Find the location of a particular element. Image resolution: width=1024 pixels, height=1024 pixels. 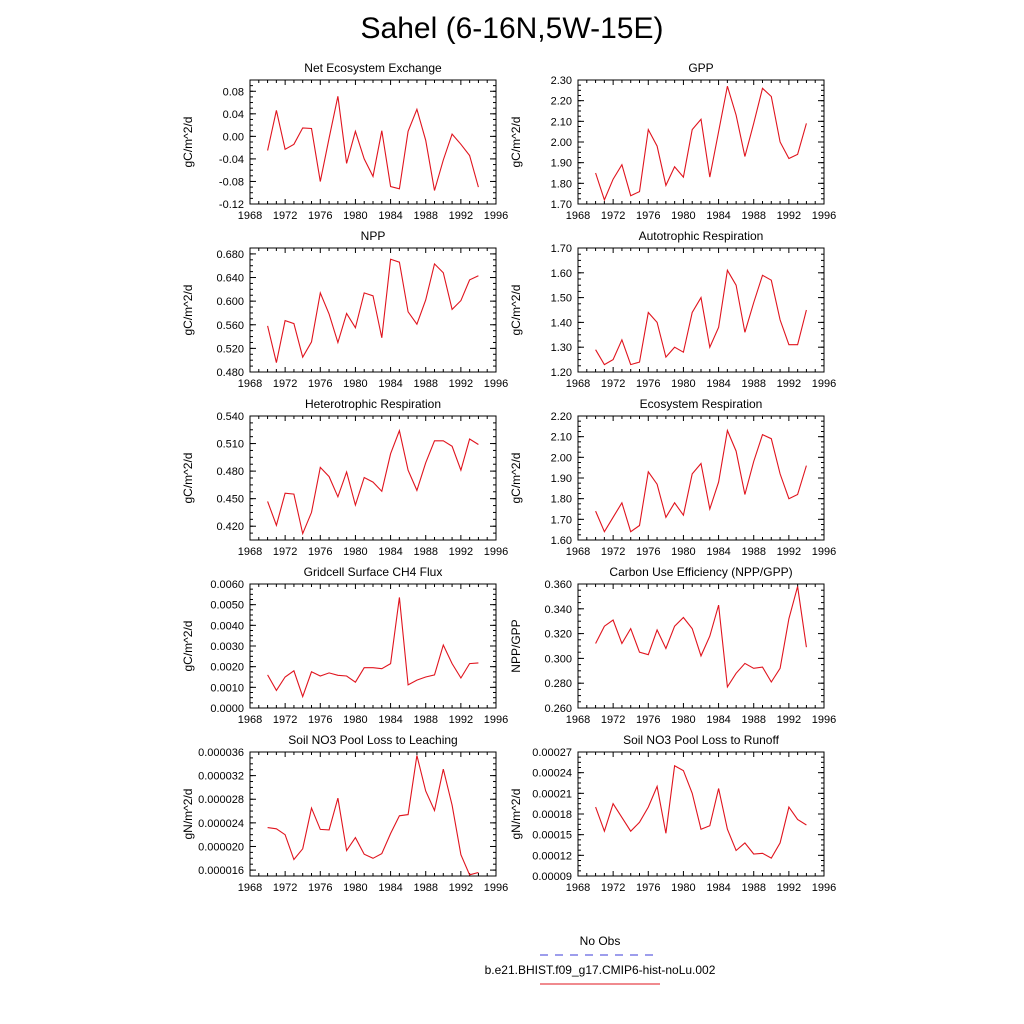

panel-5-xtick-label: 1968 is located at coordinates (578, 552).